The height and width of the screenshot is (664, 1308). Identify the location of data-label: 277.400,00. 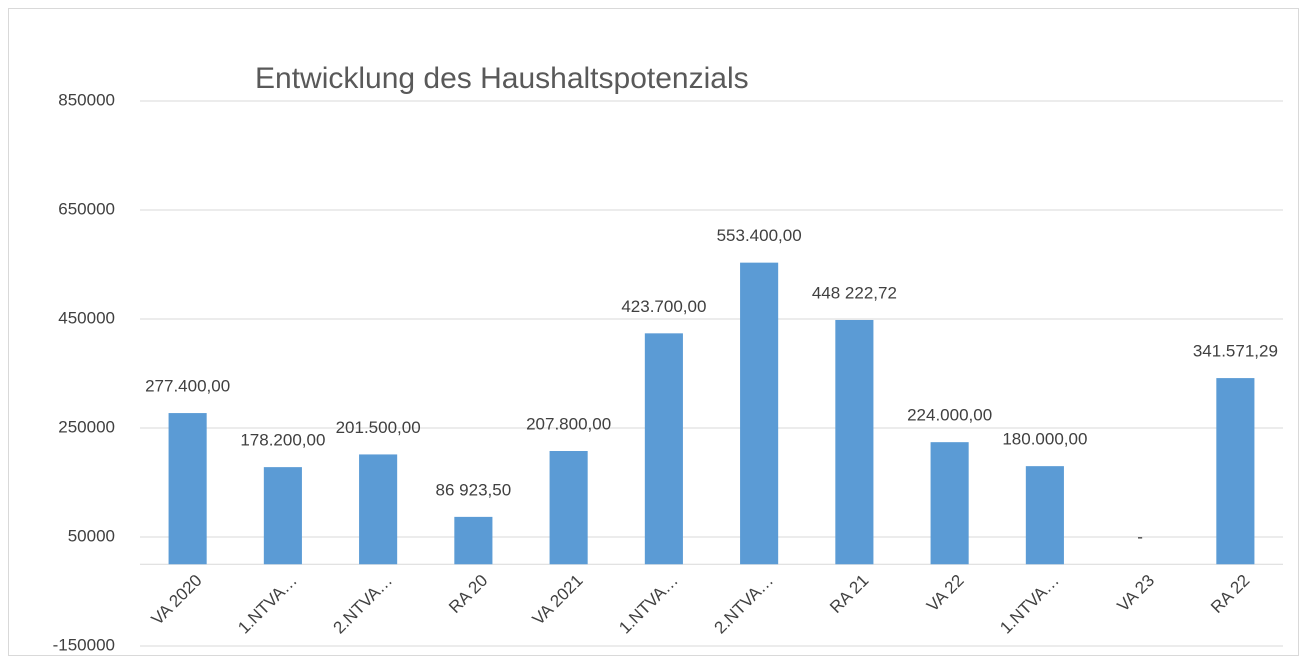
(187, 386).